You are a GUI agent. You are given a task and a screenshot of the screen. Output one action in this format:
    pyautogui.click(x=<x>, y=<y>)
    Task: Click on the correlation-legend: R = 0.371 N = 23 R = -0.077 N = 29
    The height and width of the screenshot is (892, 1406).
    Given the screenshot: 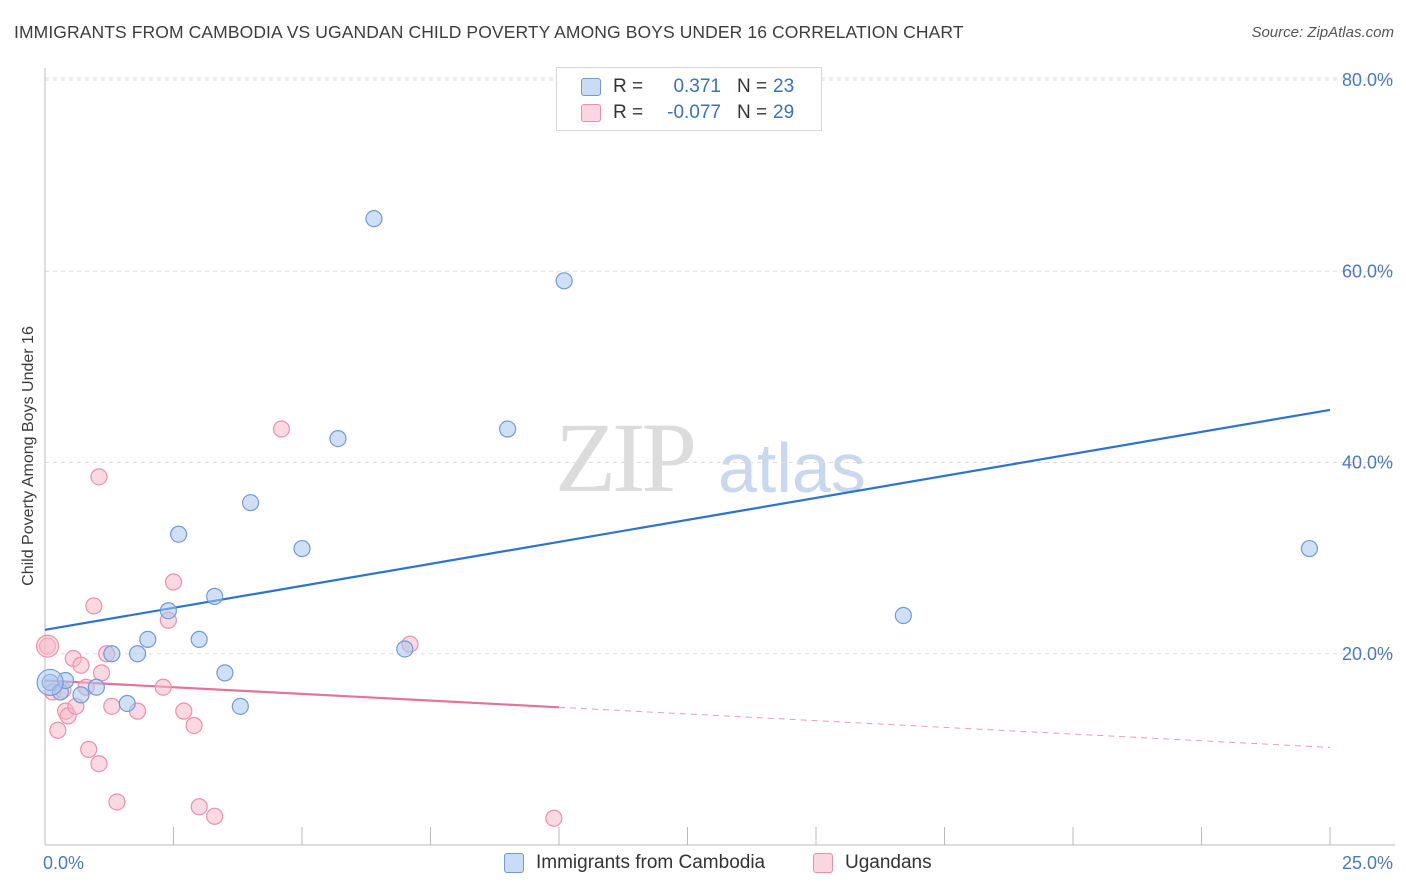 What is the action you would take?
    pyautogui.click(x=689, y=99)
    